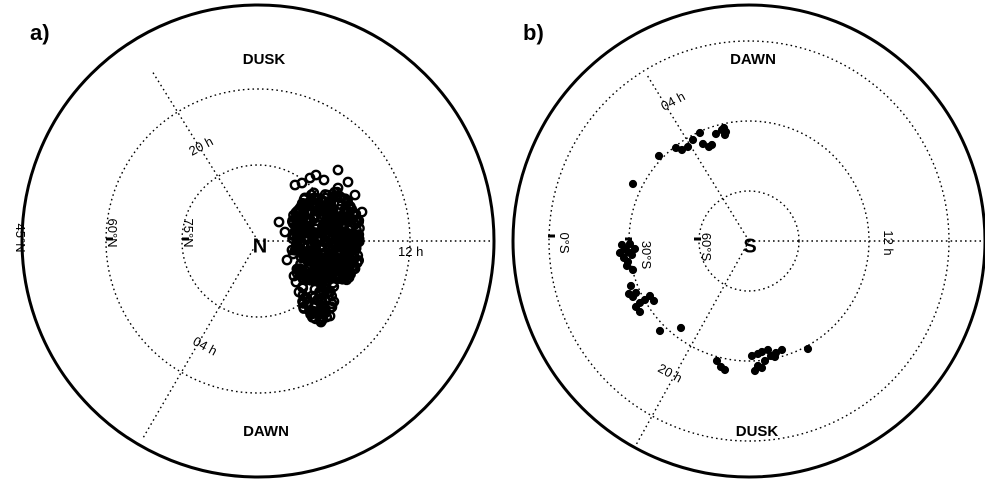 This screenshot has height=482, width=985. What do you see at coordinates (669, 372) in the screenshot?
I see `panel-b-time-20h: 20 h` at bounding box center [669, 372].